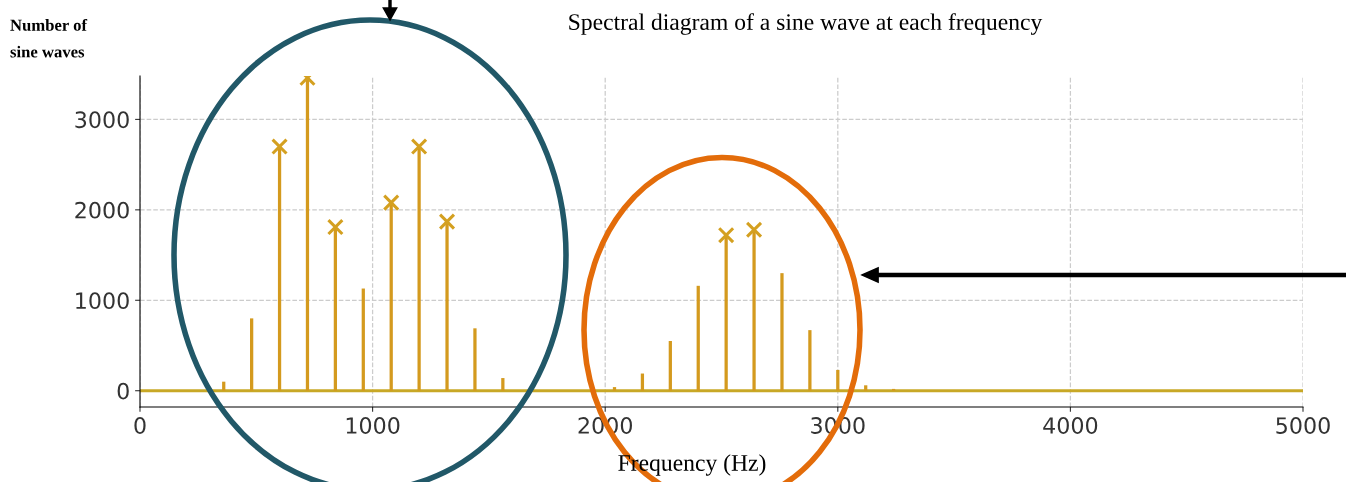  What do you see at coordinates (140, 425) in the screenshot?
I see `x-tick-label: 0` at bounding box center [140, 425].